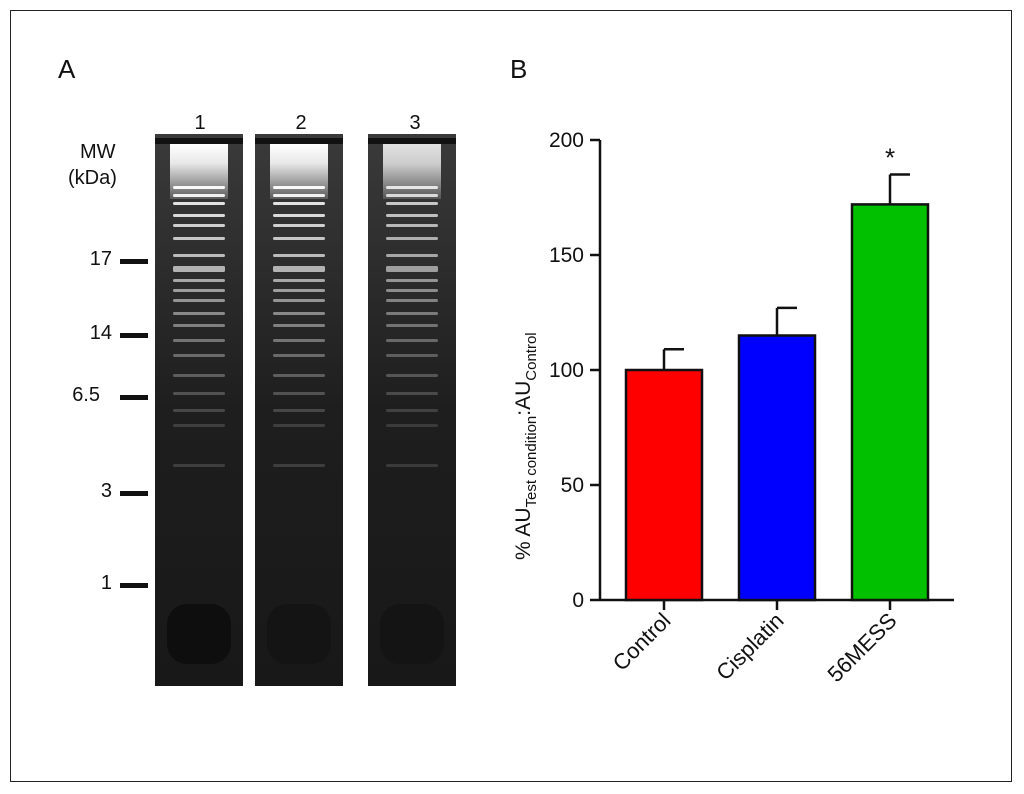  I want to click on x-tick-label: Control, so click(642, 642).